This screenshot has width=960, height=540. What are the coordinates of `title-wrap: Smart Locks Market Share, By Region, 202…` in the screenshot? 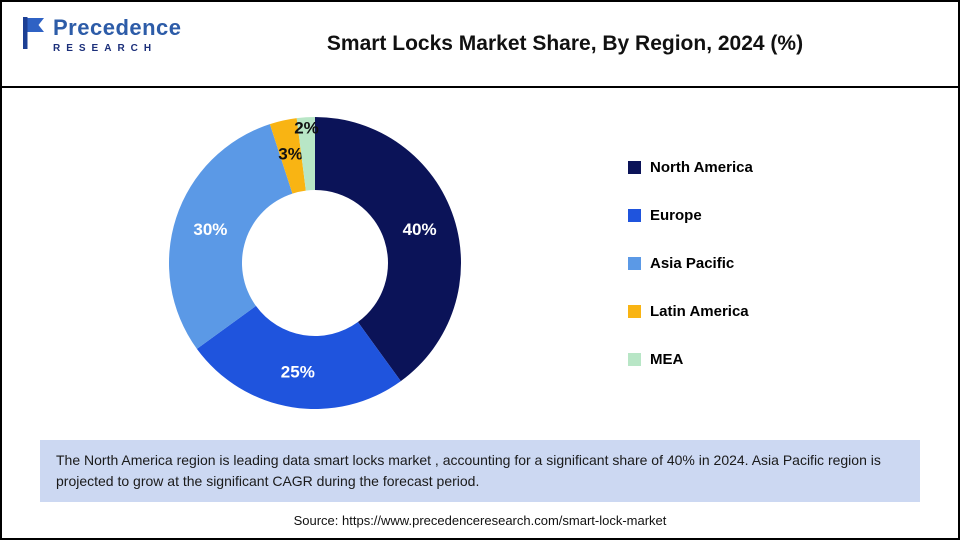 It's located at (565, 44).